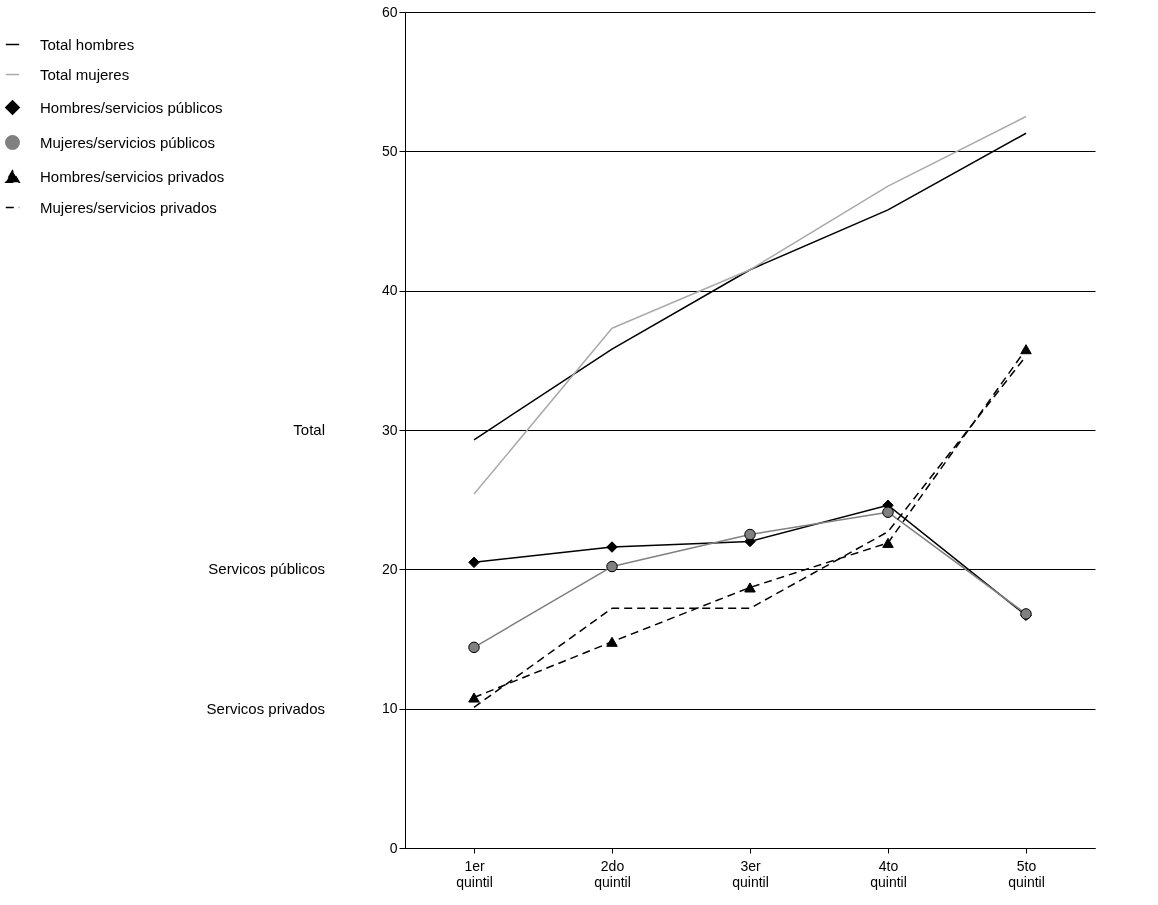 This screenshot has width=1158, height=905. What do you see at coordinates (265, 708) in the screenshot?
I see `text: Servicos privados` at bounding box center [265, 708].